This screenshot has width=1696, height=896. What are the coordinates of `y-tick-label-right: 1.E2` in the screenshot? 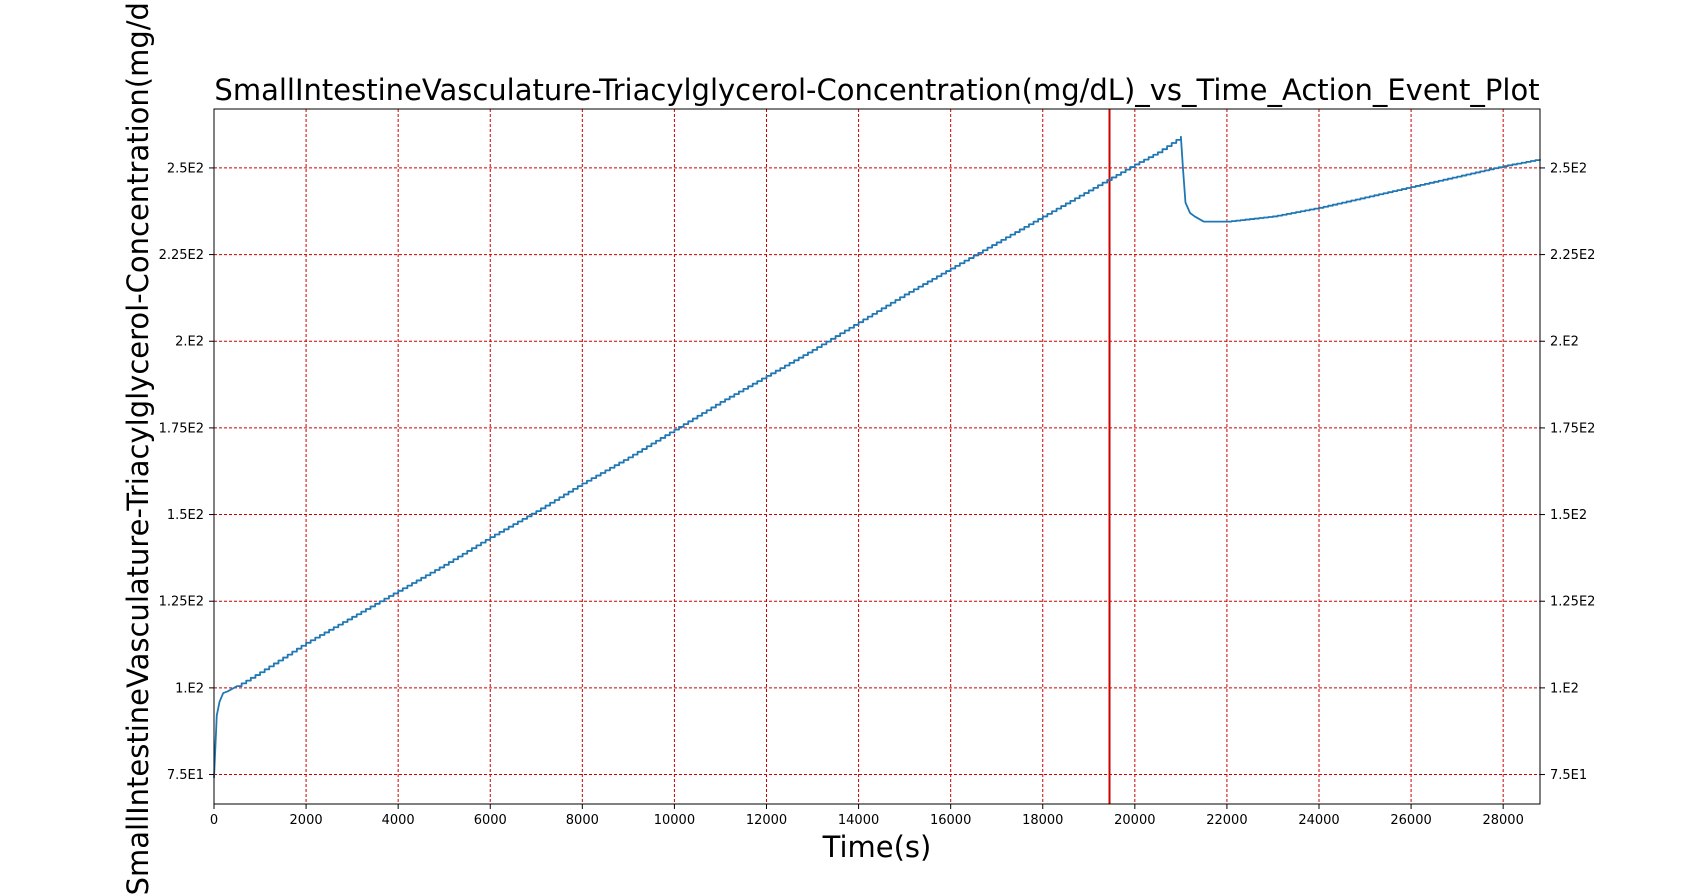 It's located at (1564, 688).